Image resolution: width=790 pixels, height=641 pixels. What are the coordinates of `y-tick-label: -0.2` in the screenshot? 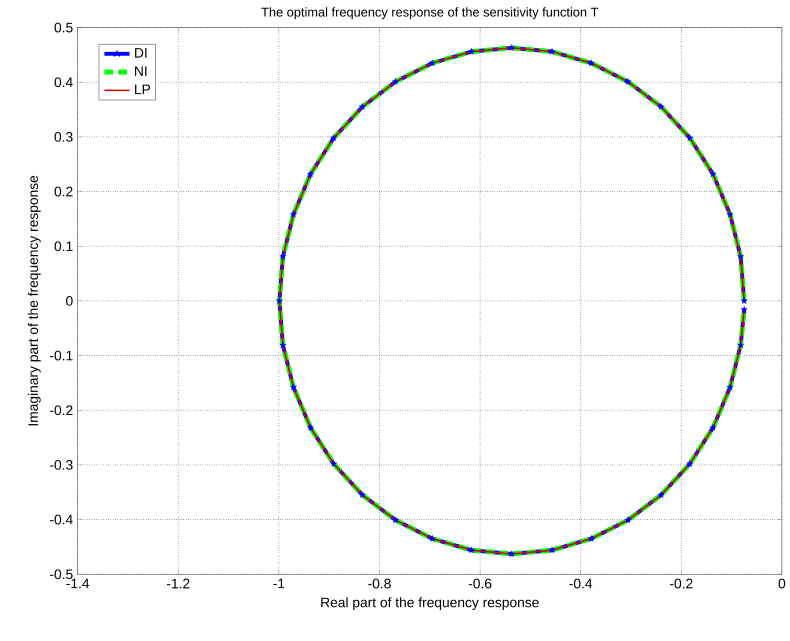 It's located at (61, 410).